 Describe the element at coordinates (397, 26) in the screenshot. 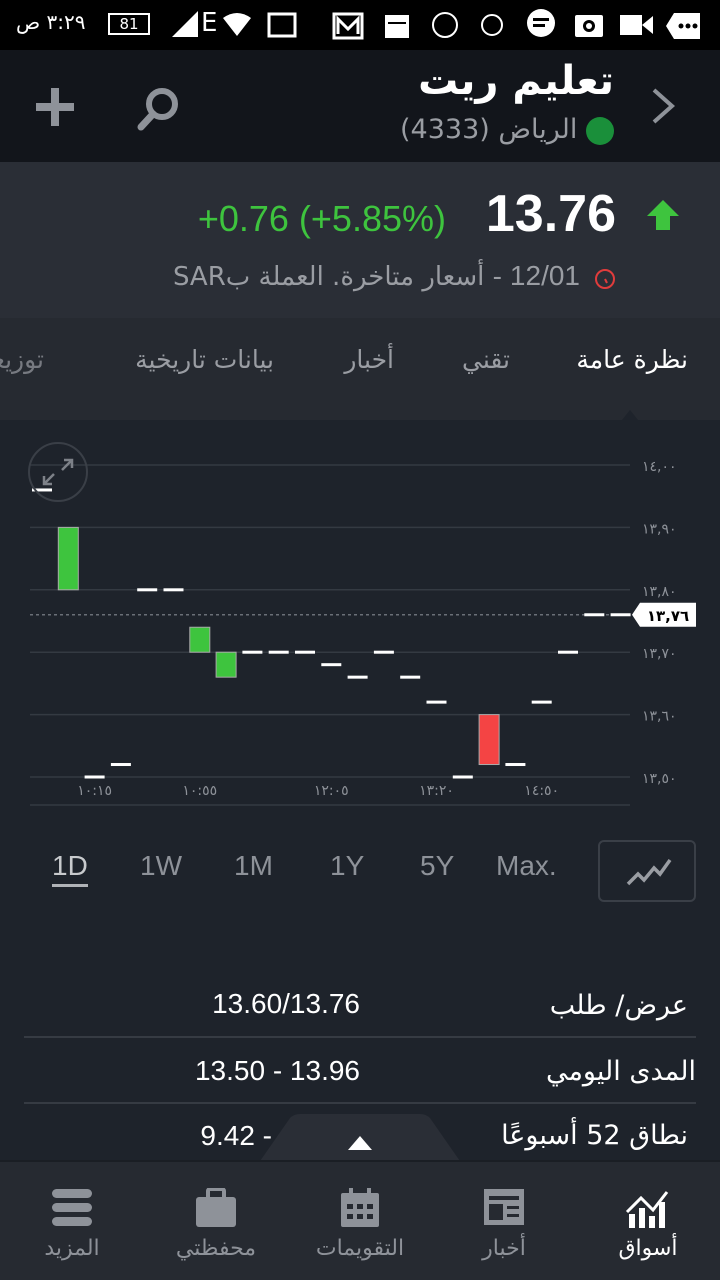

I see `calendar-app-icon` at that location.